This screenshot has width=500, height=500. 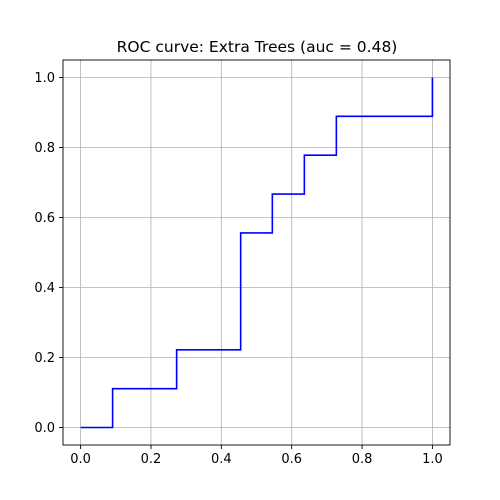 I want to click on y-tick-label: 0.6, so click(x=44, y=218).